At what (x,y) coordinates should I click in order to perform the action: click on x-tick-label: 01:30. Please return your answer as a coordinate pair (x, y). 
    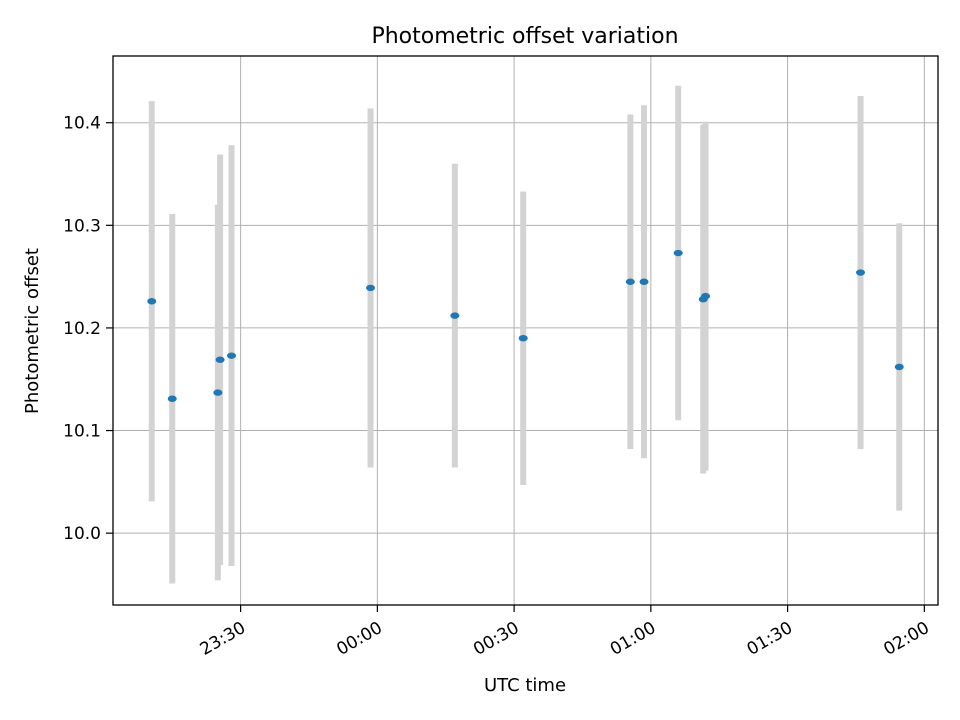
    Looking at the image, I should click on (770, 639).